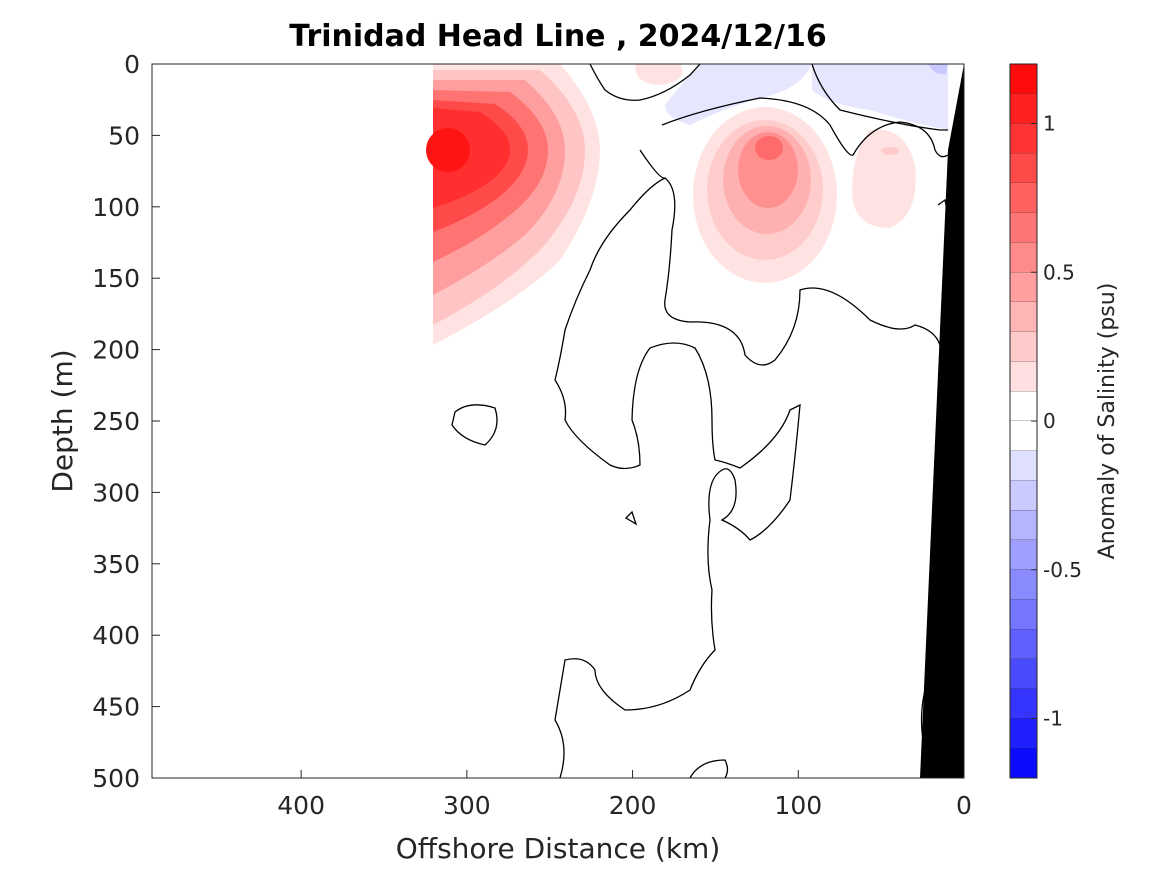  What do you see at coordinates (116, 278) in the screenshot?
I see `y-tick-label: 150` at bounding box center [116, 278].